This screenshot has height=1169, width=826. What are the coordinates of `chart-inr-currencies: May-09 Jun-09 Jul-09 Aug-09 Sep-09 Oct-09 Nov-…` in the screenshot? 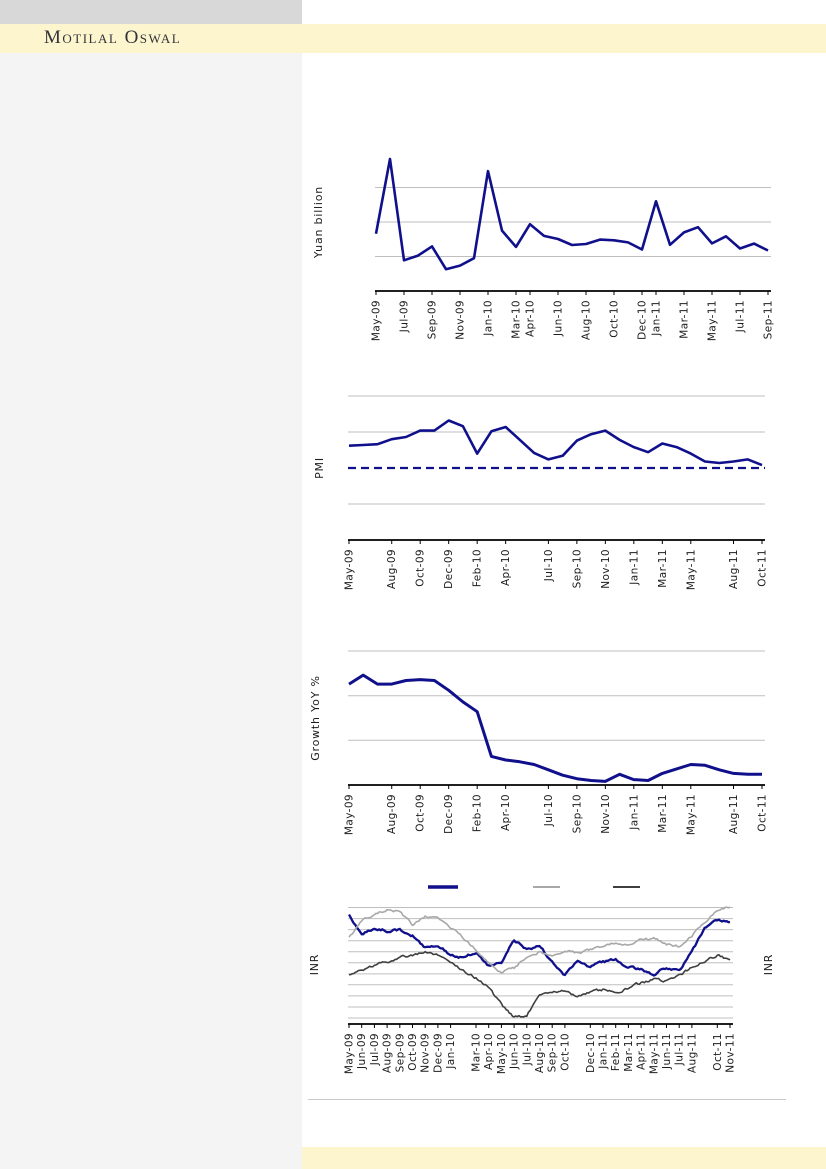 It's located at (541, 979).